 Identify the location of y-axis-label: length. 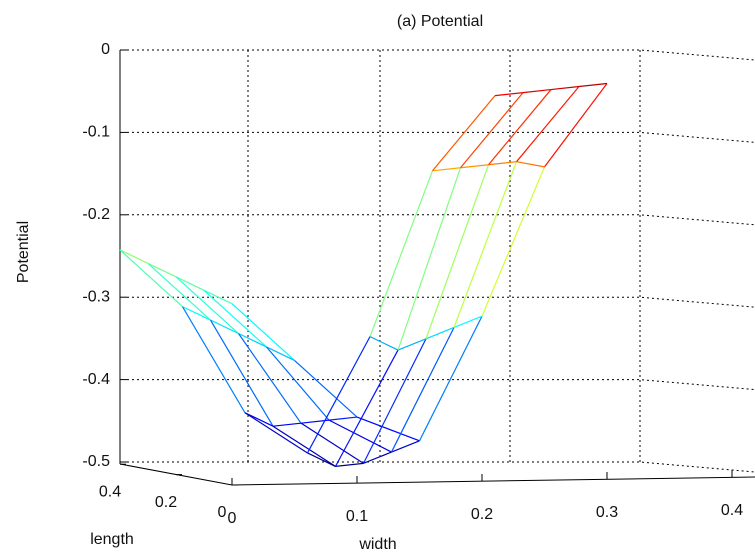
(112, 539).